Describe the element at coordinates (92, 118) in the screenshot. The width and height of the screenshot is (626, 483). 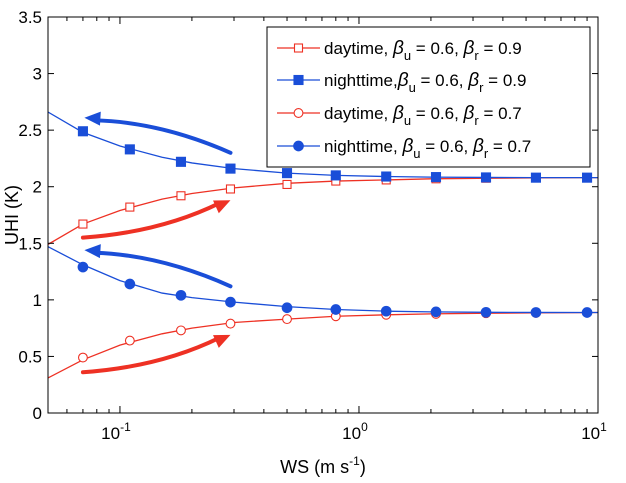
I see `nighttime-0.9-arrow-head` at that location.